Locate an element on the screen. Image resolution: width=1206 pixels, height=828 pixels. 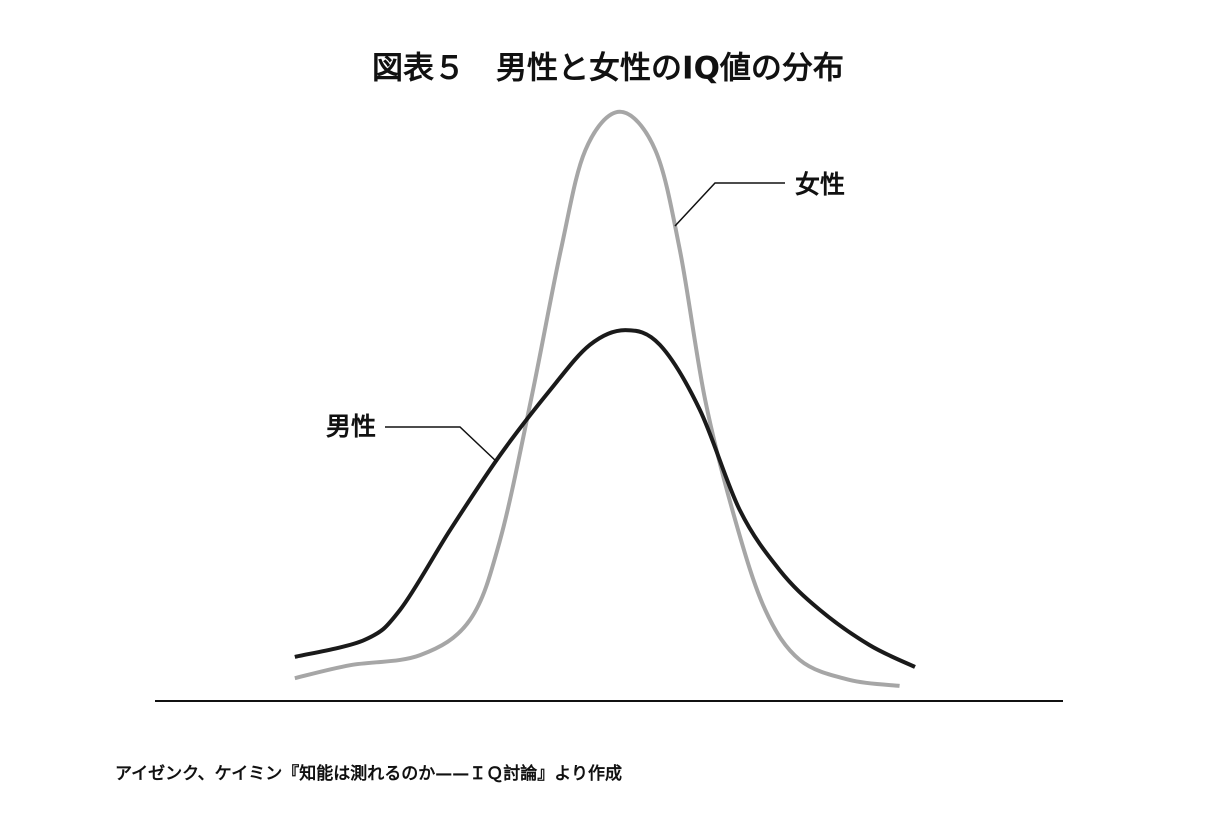
series-label: 男性 is located at coordinates (351, 426).